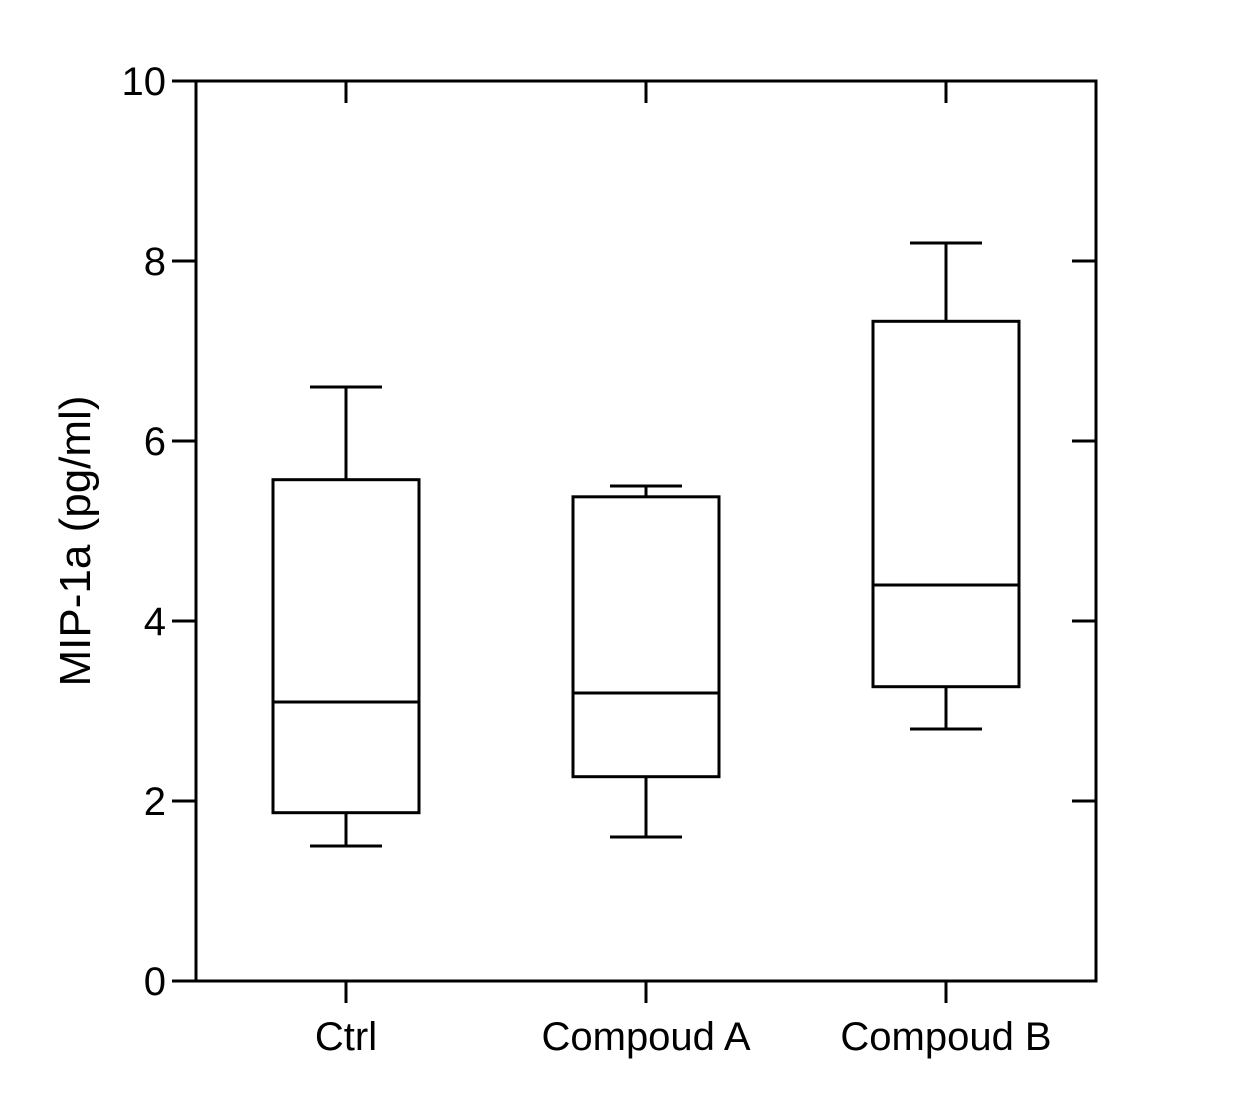 The image size is (1235, 1113). I want to click on x-tick-label: Compoud A, so click(645, 1037).